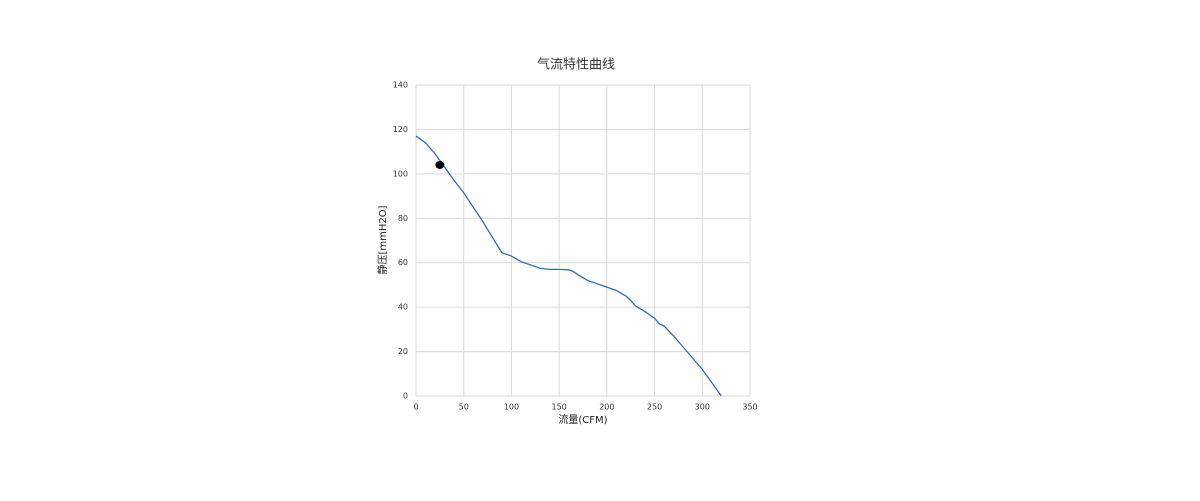 The width and height of the screenshot is (1200, 501). I want to click on x-tick-label: 250, so click(654, 407).